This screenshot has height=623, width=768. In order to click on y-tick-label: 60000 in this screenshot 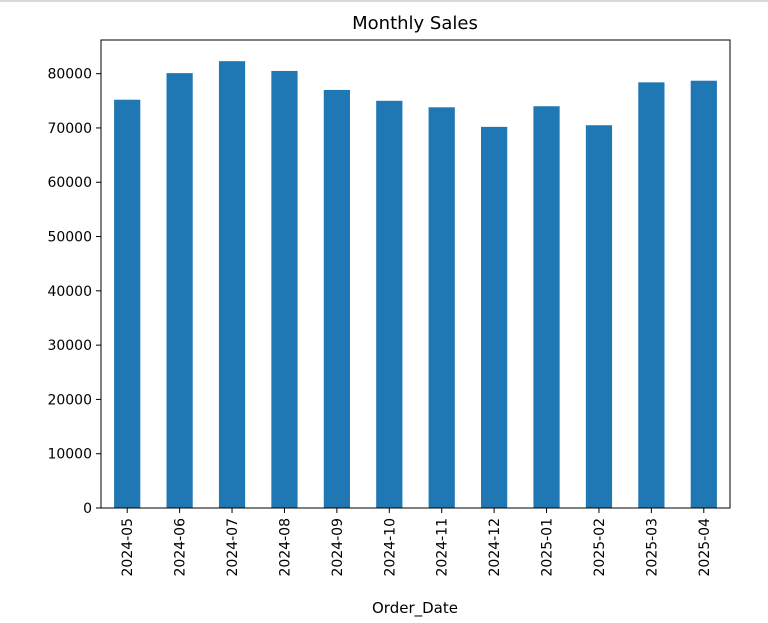, I will do `click(69, 183)`.